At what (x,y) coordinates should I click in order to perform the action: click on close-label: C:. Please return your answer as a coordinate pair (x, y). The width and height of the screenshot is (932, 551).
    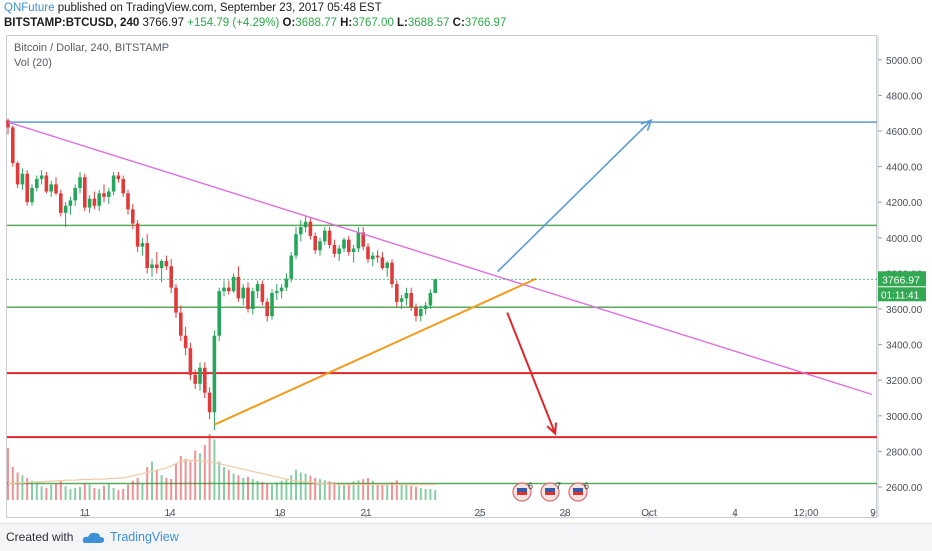
    Looking at the image, I should click on (458, 23).